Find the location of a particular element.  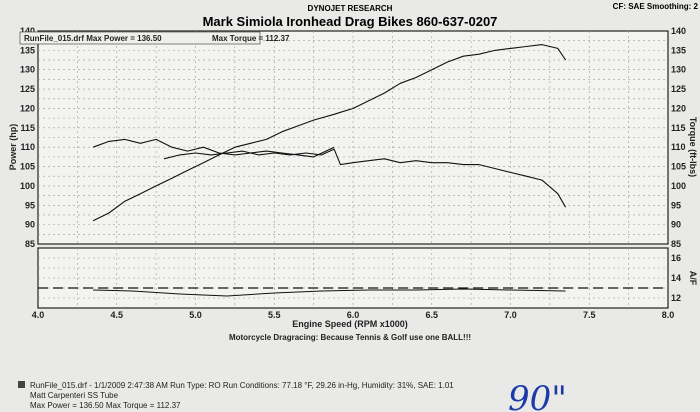

x-ticks: 4.0 4.5 5.0 5.5 6.0 6.5 7.0 7.5 8.0 is located at coordinates (353, 315).